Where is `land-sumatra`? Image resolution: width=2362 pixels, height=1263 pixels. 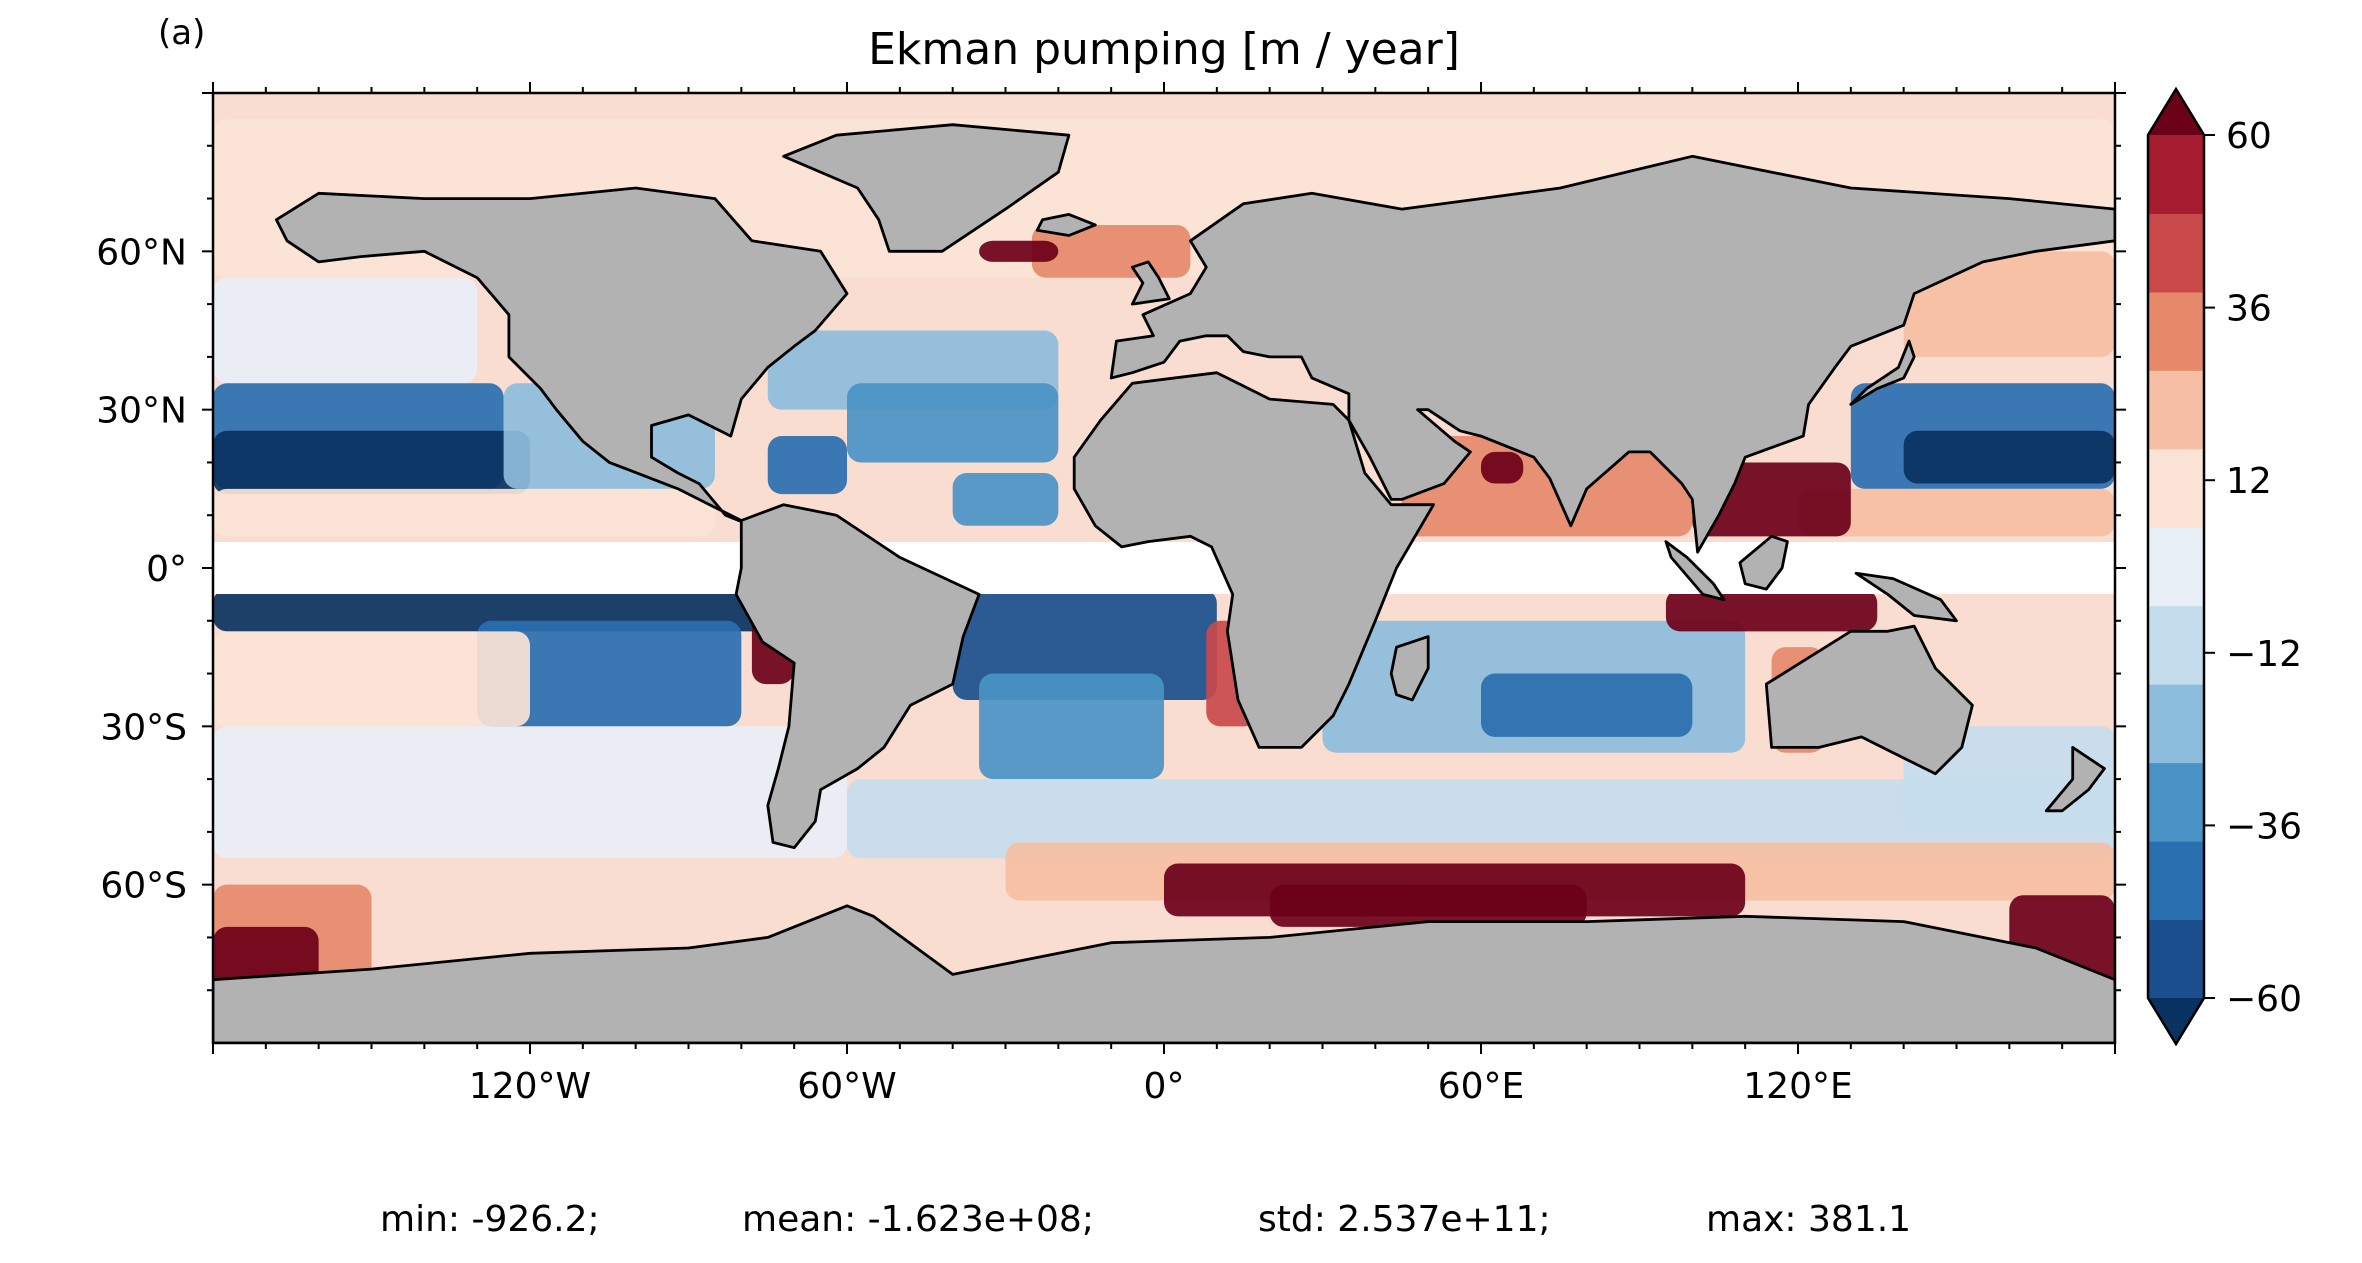
land-sumatra is located at coordinates (1695, 571).